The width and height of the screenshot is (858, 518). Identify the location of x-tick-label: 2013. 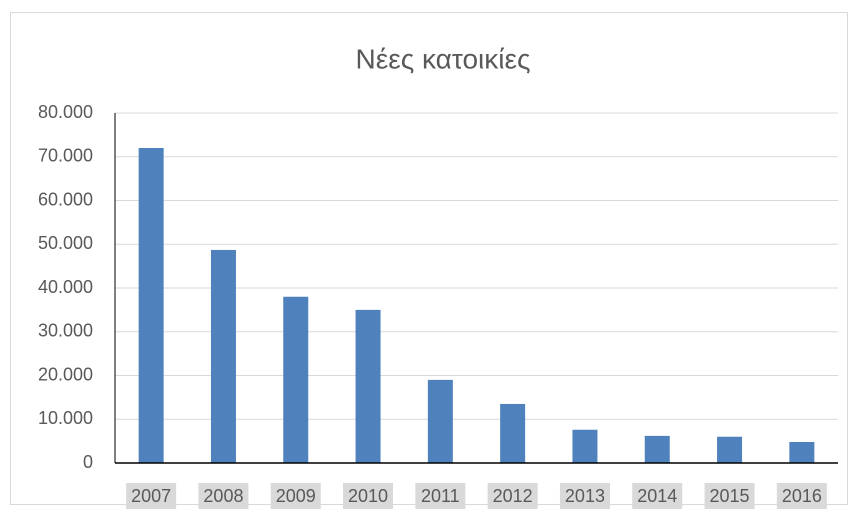
(585, 496).